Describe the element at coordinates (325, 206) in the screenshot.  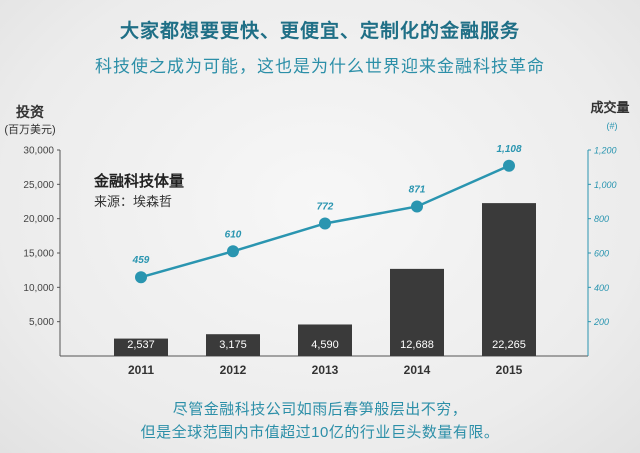
I see `line-value-label: 772` at that location.